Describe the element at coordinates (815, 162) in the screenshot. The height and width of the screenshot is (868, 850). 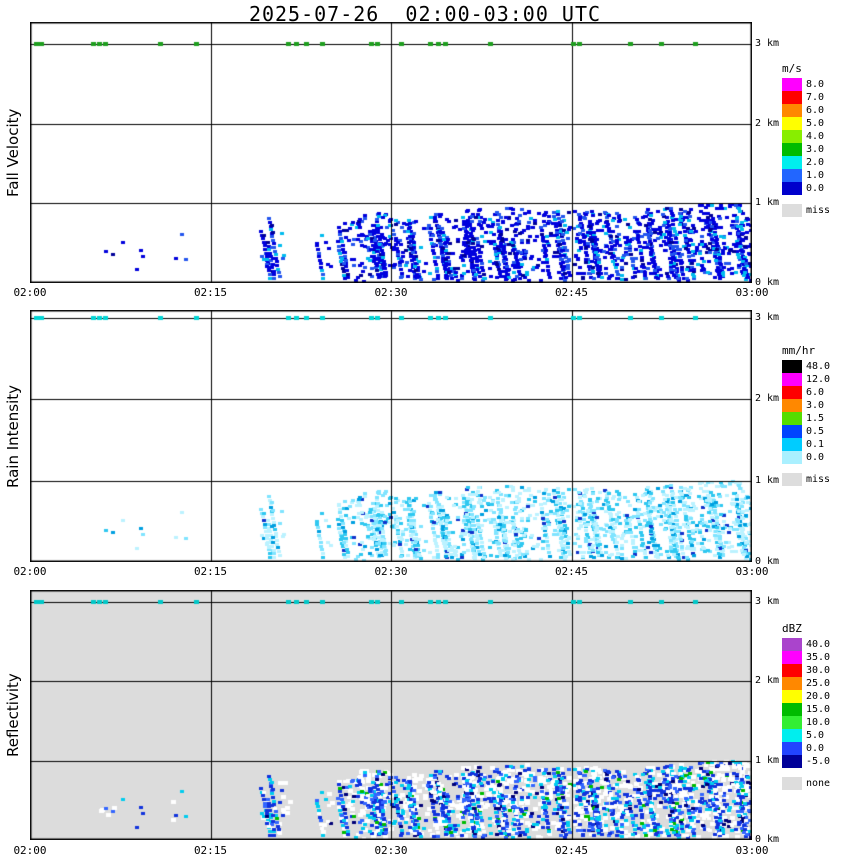
I see `colorbar-label: 2.0` at that location.